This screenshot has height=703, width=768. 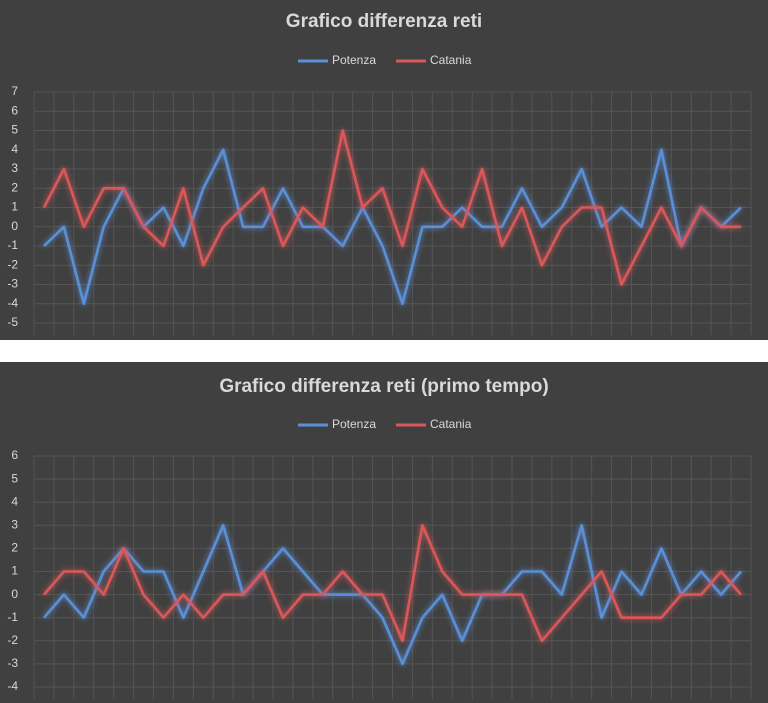 I want to click on y-tick-label: -5, so click(x=12, y=322).